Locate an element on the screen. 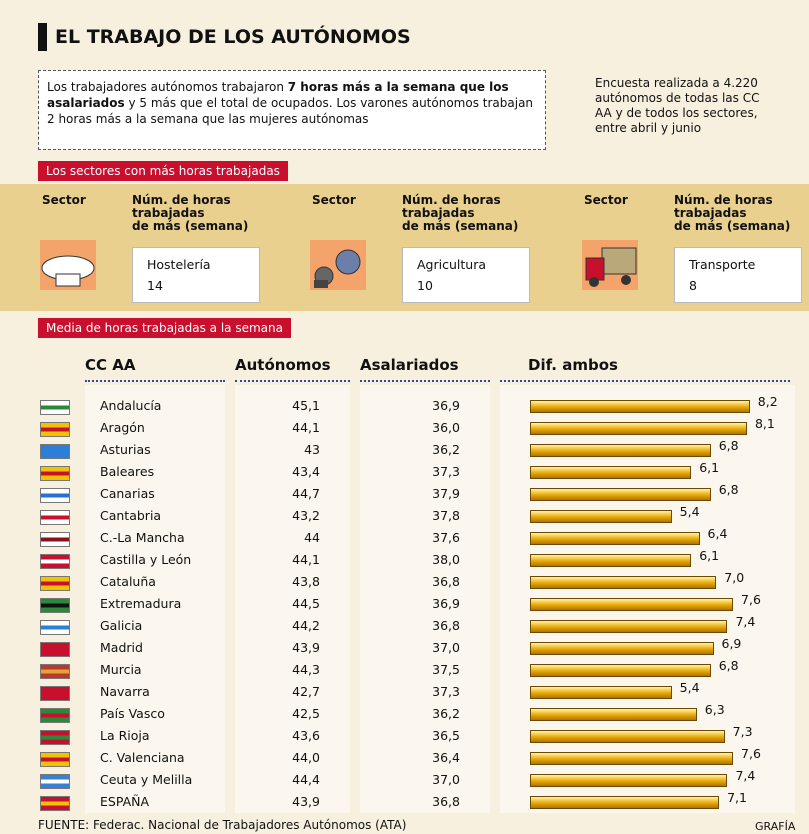 Image resolution: width=809 pixels, height=834 pixels. region: Baleares is located at coordinates (127, 471).